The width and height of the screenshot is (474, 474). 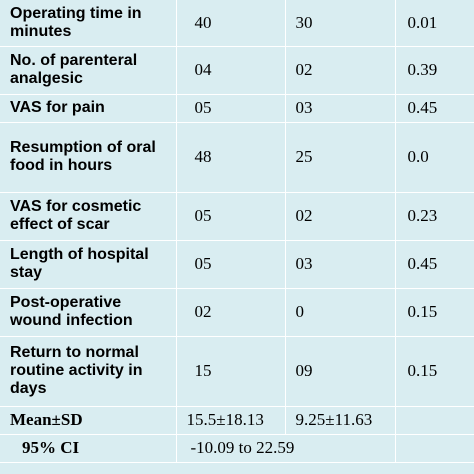 What do you see at coordinates (434, 216) in the screenshot?
I see `p-value: 0.23` at bounding box center [434, 216].